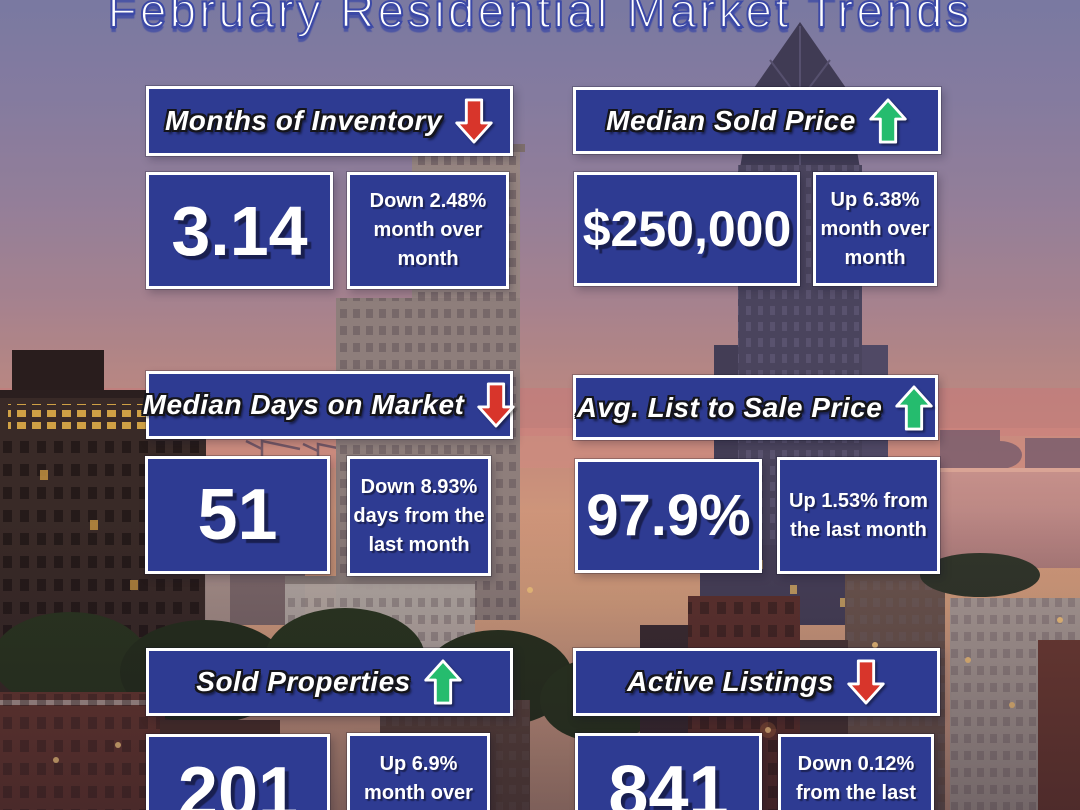 The width and height of the screenshot is (1080, 810). I want to click on card-title: Active Listings, so click(730, 681).